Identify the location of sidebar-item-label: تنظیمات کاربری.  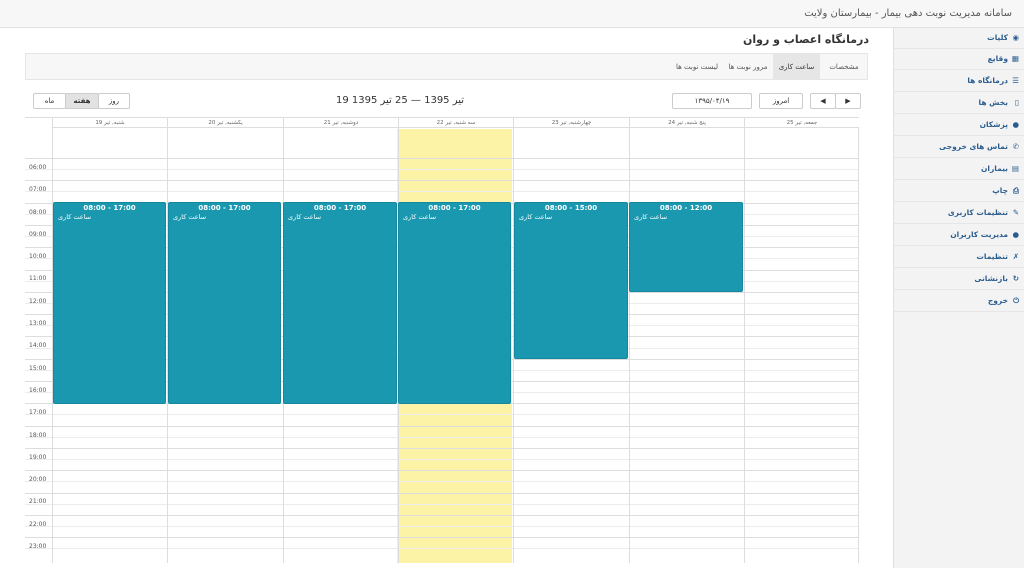
(977, 212).